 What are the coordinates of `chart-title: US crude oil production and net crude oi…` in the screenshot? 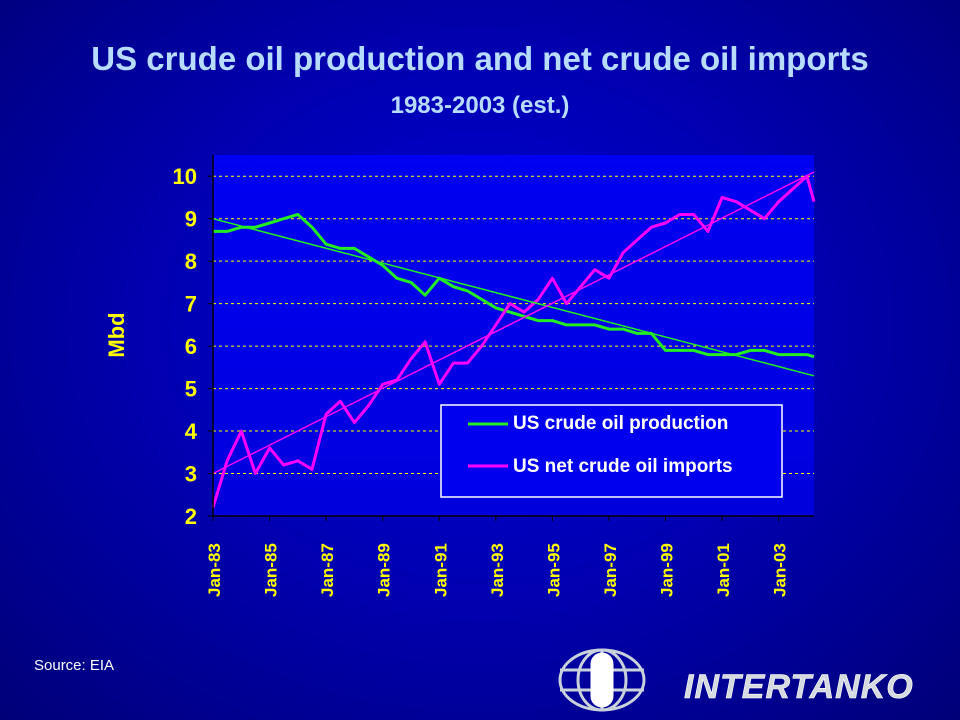 It's located at (480, 58).